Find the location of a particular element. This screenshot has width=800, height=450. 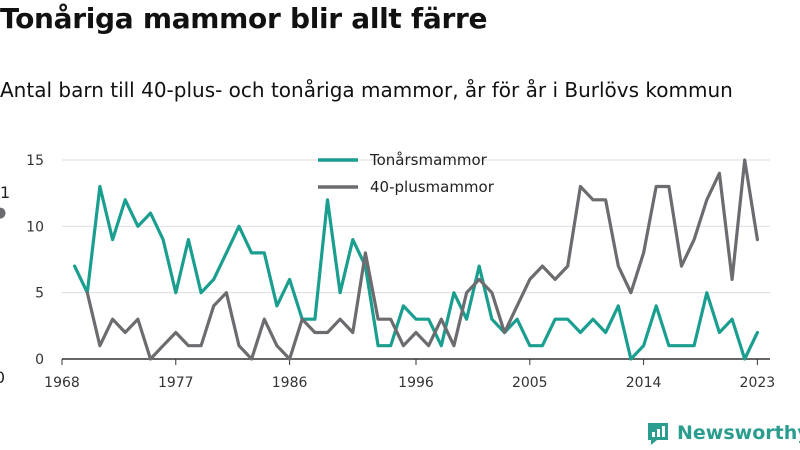

x-tick-label: 2005 is located at coordinates (530, 383).